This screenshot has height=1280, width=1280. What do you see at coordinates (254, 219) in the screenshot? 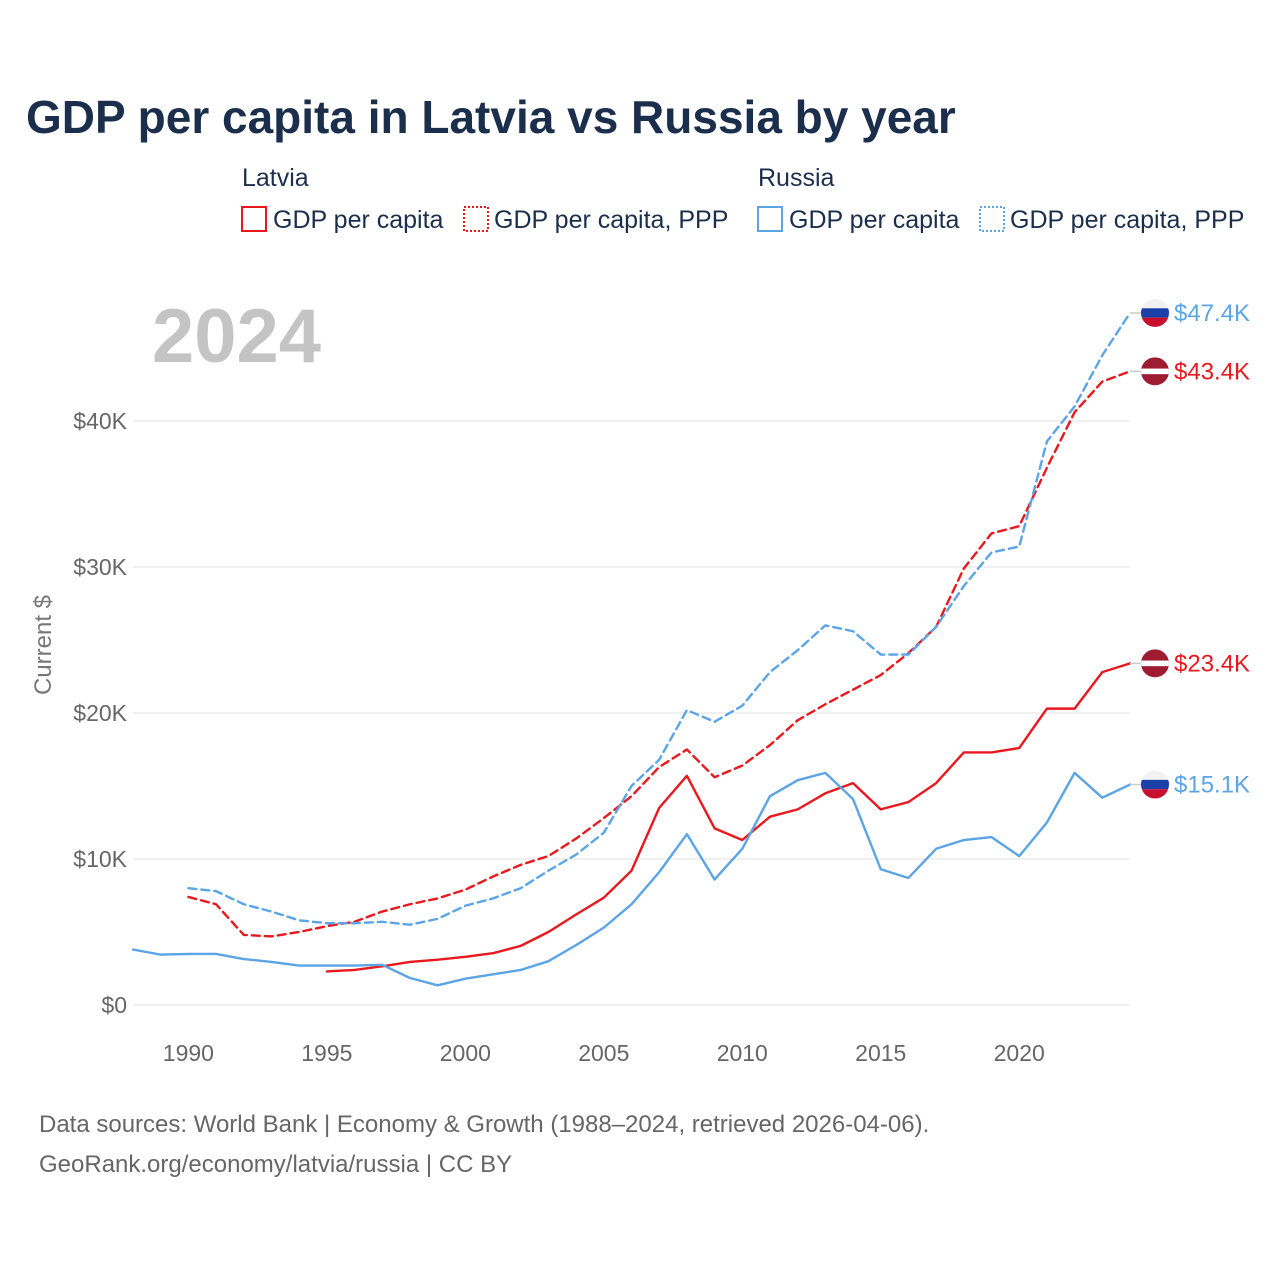
I see `legend-swatch-latvia-gdp` at bounding box center [254, 219].